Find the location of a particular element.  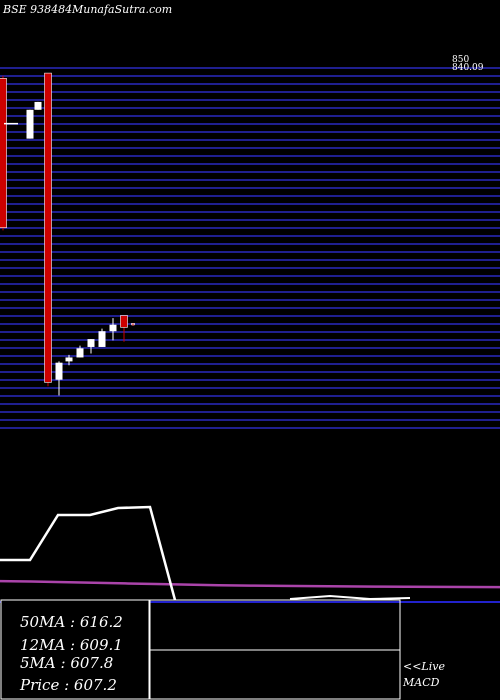

macd-line-tail is located at coordinates (350, 597).